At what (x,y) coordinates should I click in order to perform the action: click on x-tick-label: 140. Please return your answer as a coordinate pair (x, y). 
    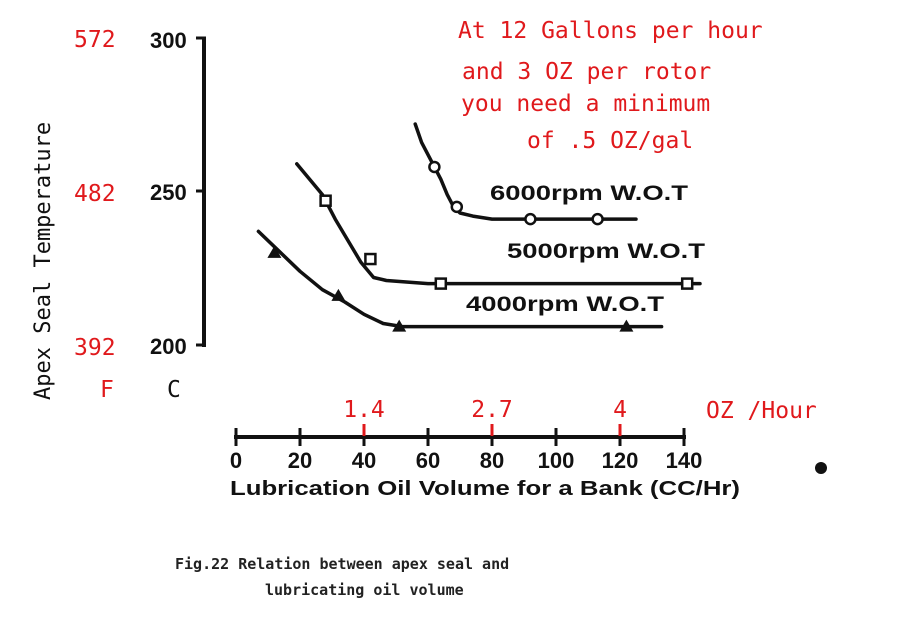
    Looking at the image, I should click on (684, 460).